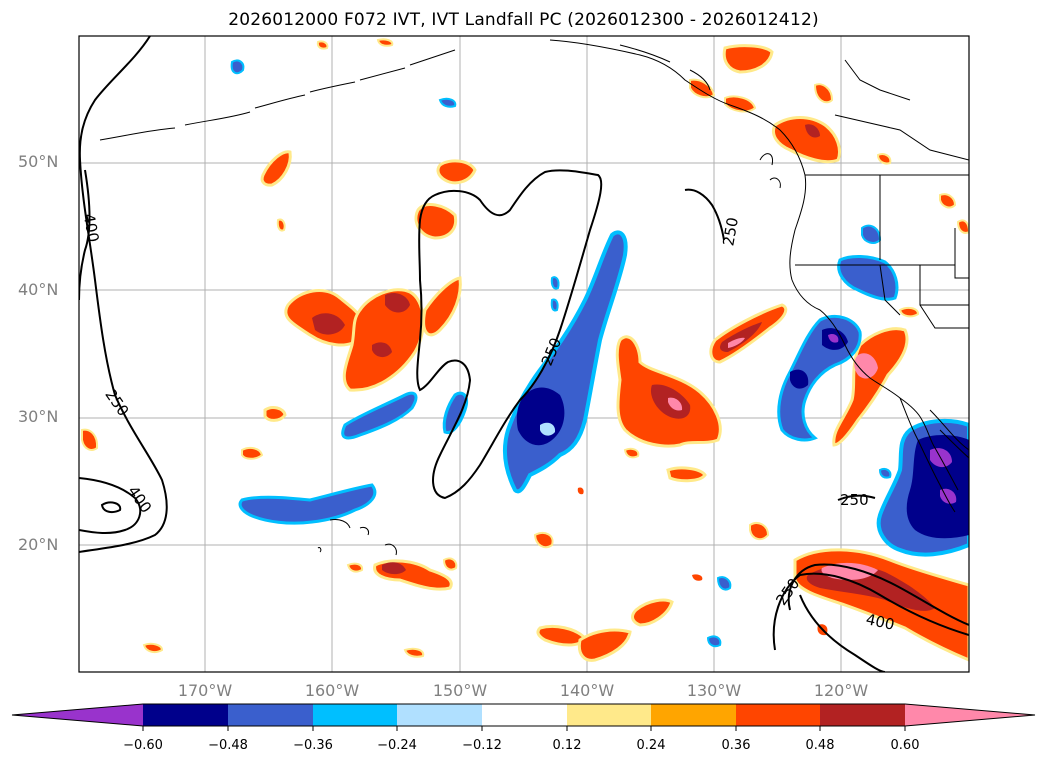 The image size is (1047, 765). I want to click on colorbar-tick-label: 0.24, so click(651, 745).